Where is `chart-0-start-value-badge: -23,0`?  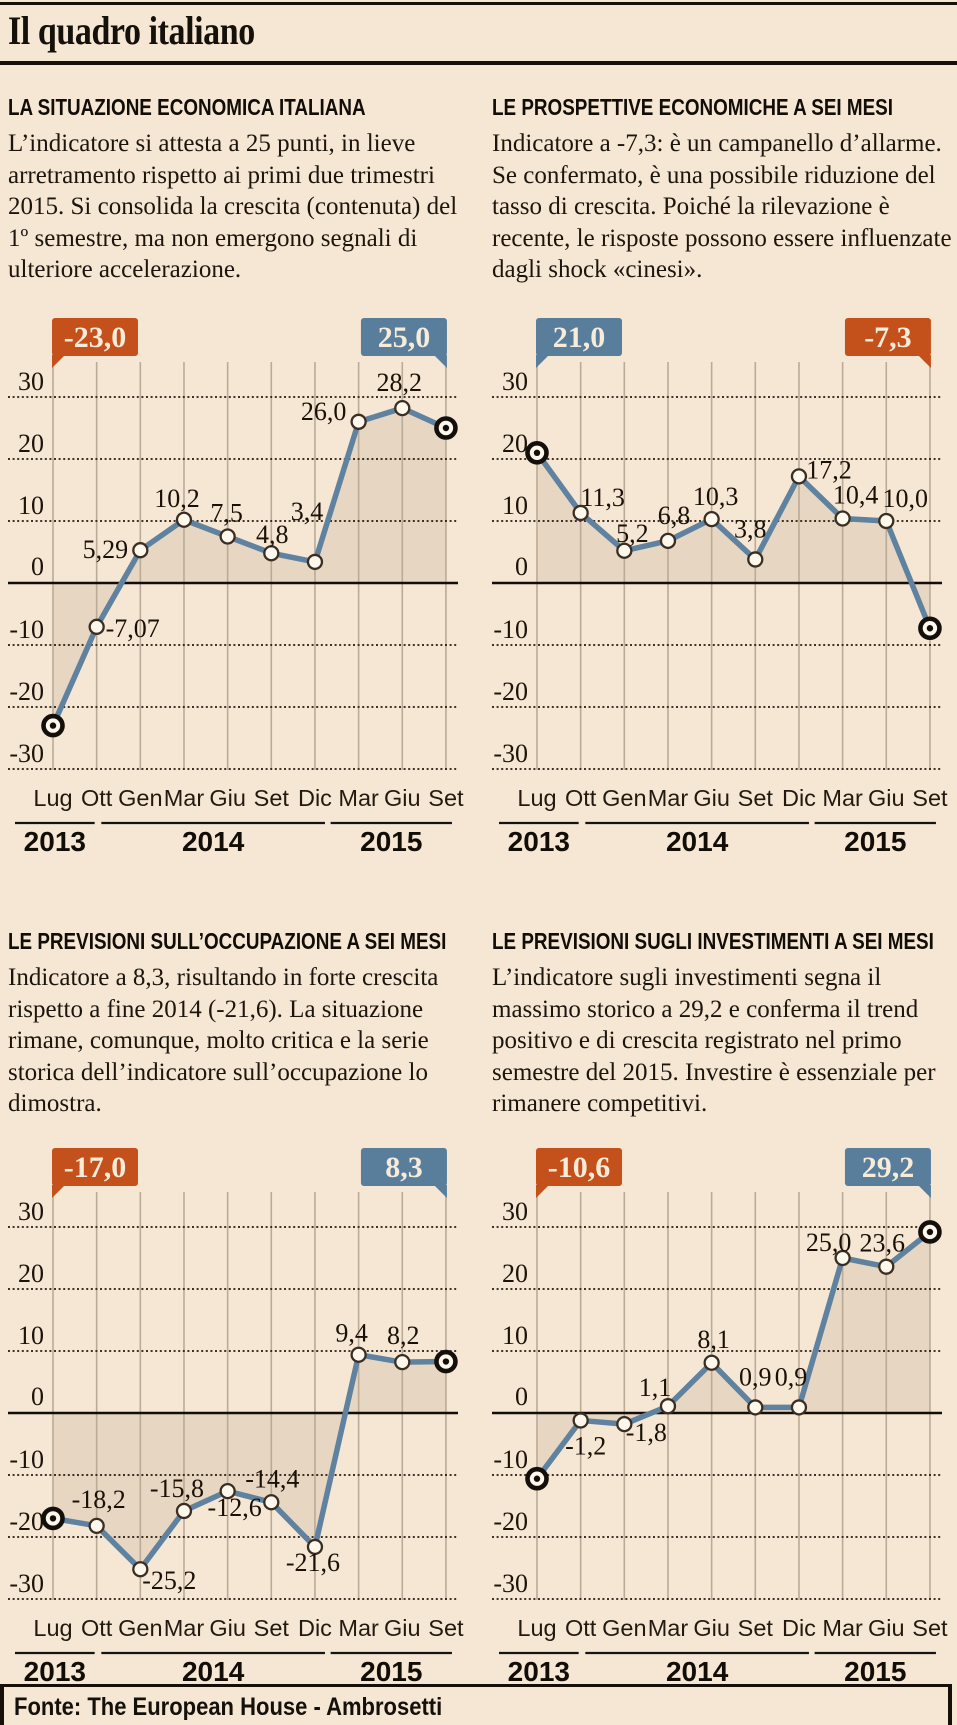
chart-0-start-value-badge: -23,0 is located at coordinates (95, 343).